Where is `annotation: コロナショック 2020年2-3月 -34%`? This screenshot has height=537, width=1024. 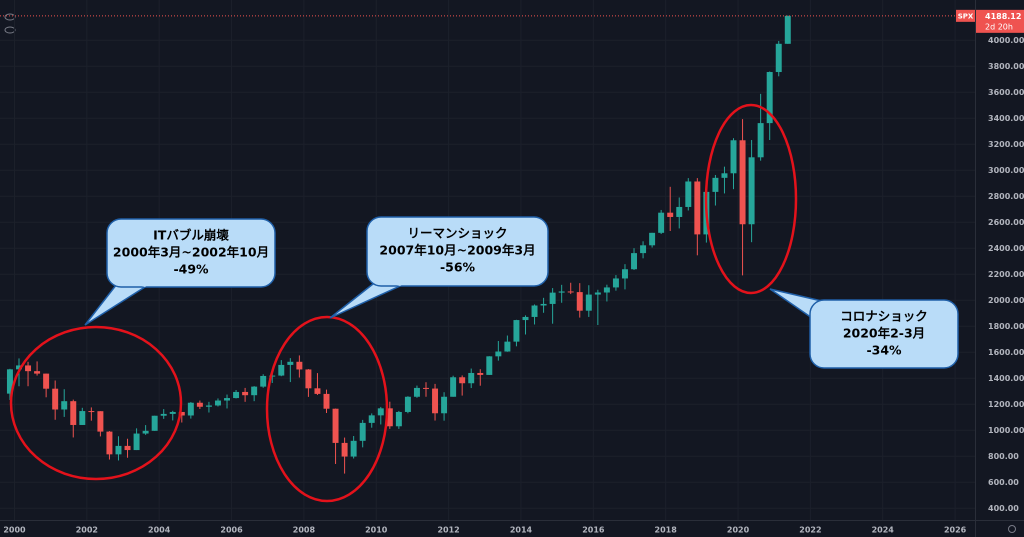
annotation: コロナショック 2020年2-3月 -34% is located at coordinates (831, 236).